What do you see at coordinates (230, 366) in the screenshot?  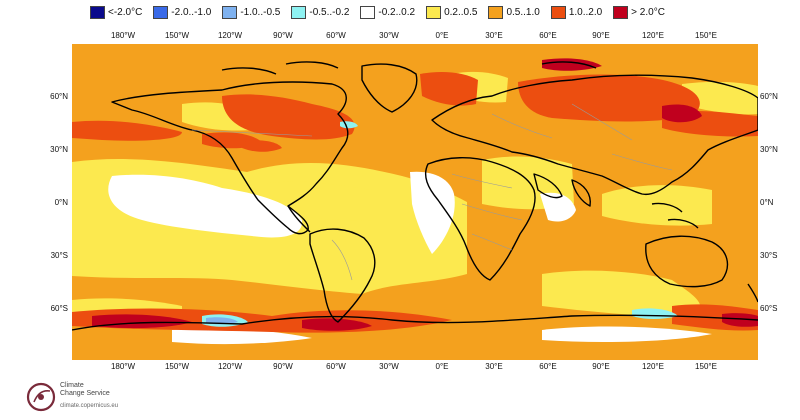 I see `lon-tick-bottom-120w: 120°W` at bounding box center [230, 366].